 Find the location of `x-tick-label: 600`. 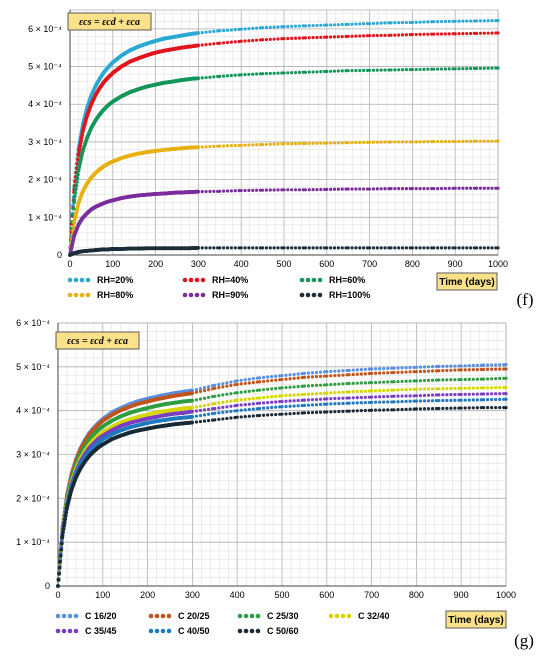

x-tick-label: 600 is located at coordinates (326, 264).